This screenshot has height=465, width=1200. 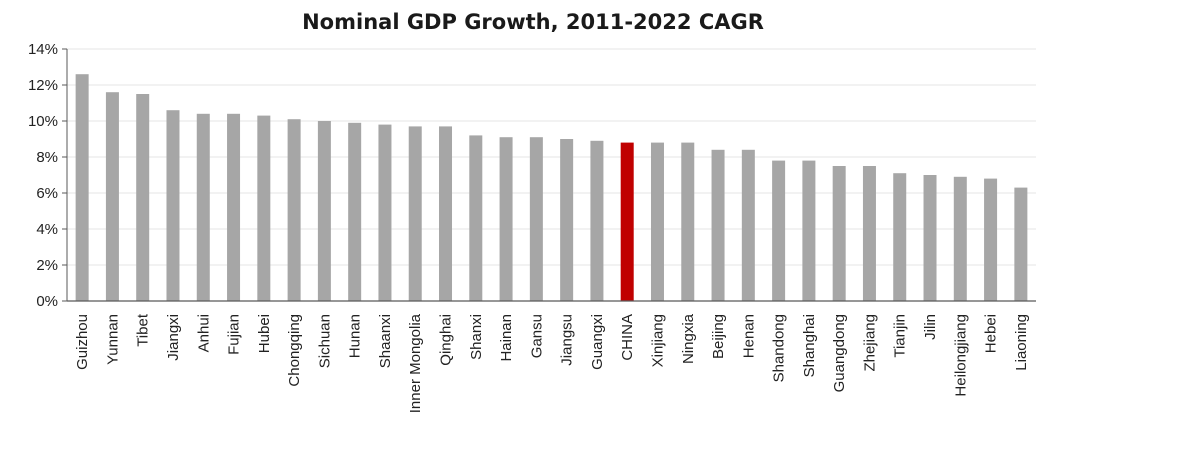 What do you see at coordinates (688, 338) in the screenshot?
I see `x-tick-label: Ningxia` at bounding box center [688, 338].